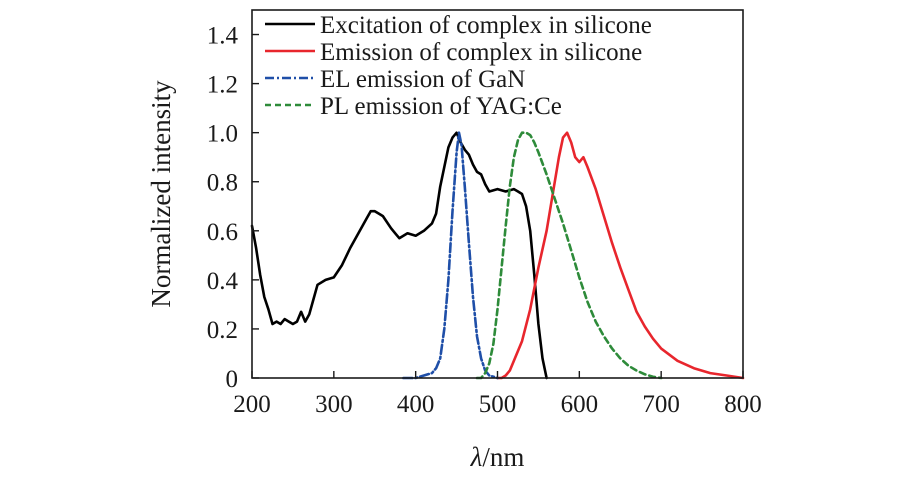  I want to click on x-axis-symbol: λ, so click(476, 457).